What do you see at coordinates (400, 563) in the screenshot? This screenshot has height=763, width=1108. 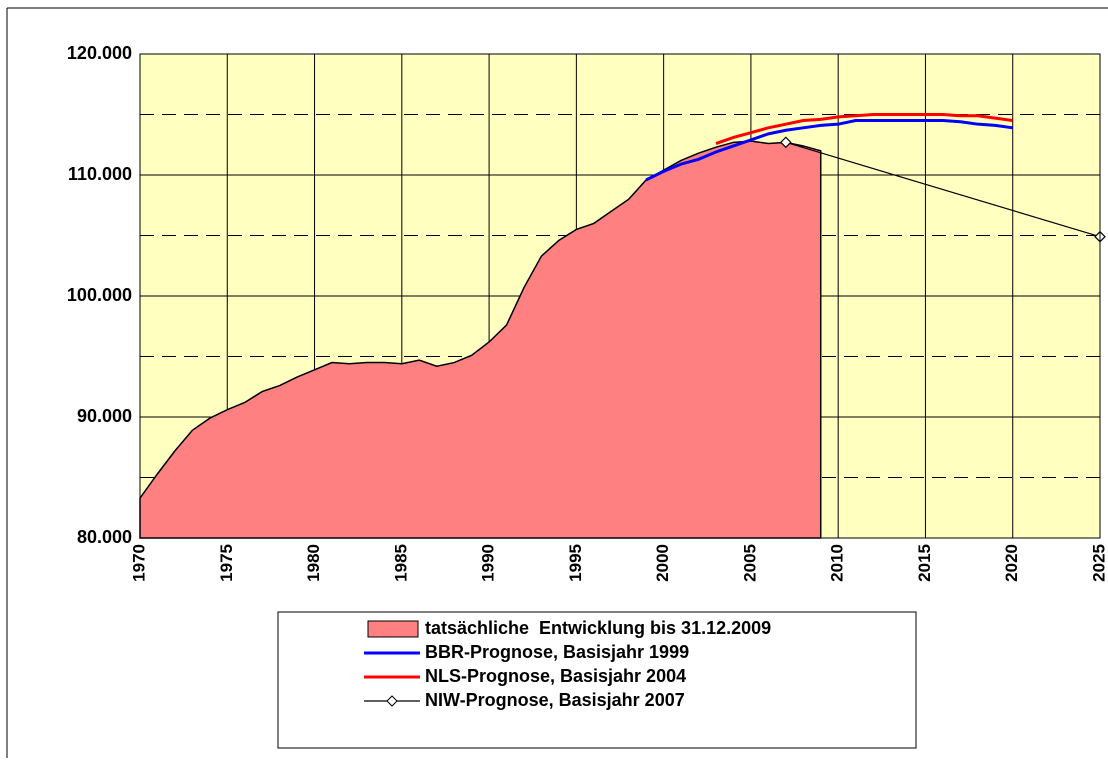 I see `x-tick-label: 1985` at bounding box center [400, 563].